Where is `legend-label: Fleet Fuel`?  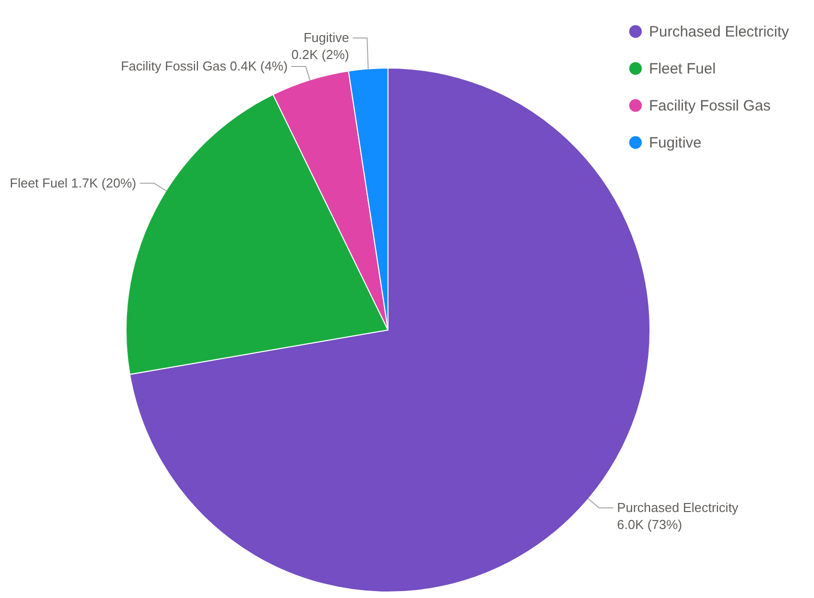 legend-label: Fleet Fuel is located at coordinates (682, 69).